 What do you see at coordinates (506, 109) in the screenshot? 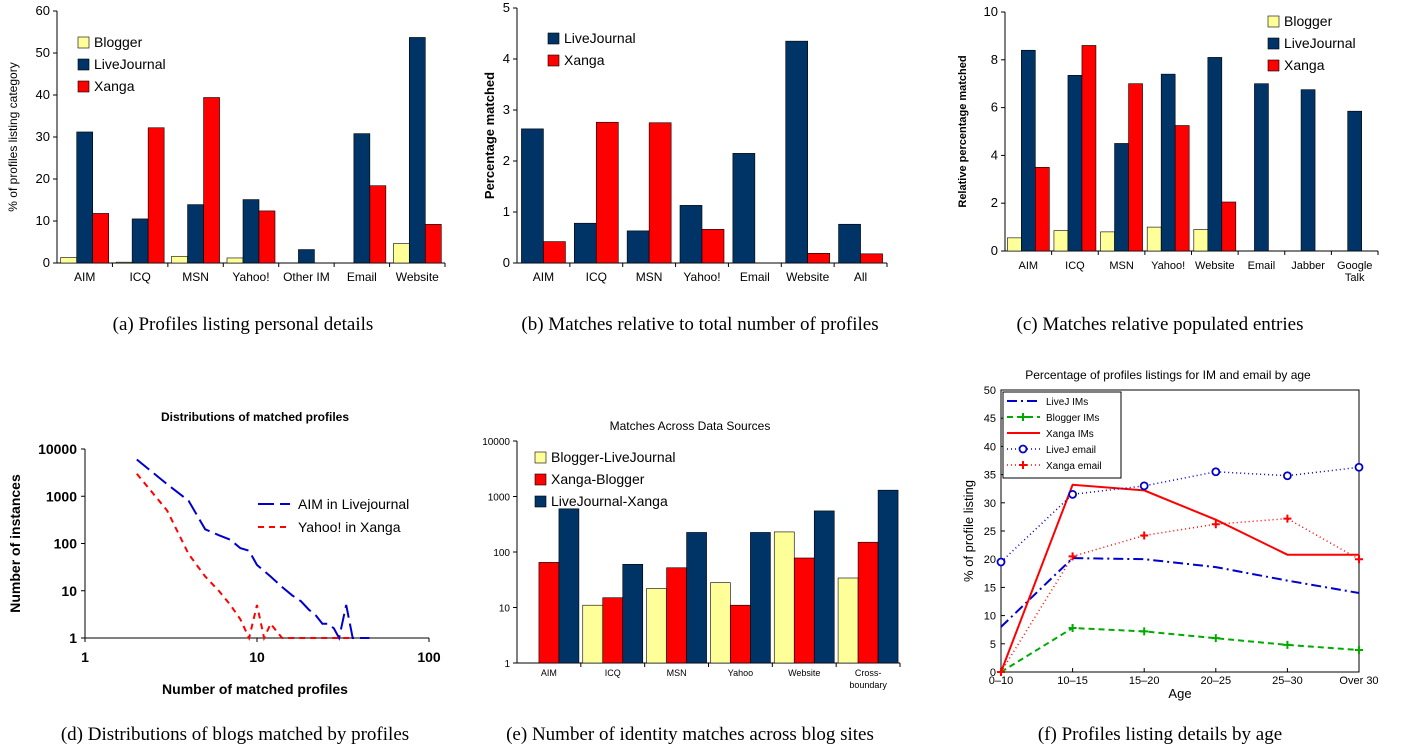
I see `y-tick-label: 3` at bounding box center [506, 109].